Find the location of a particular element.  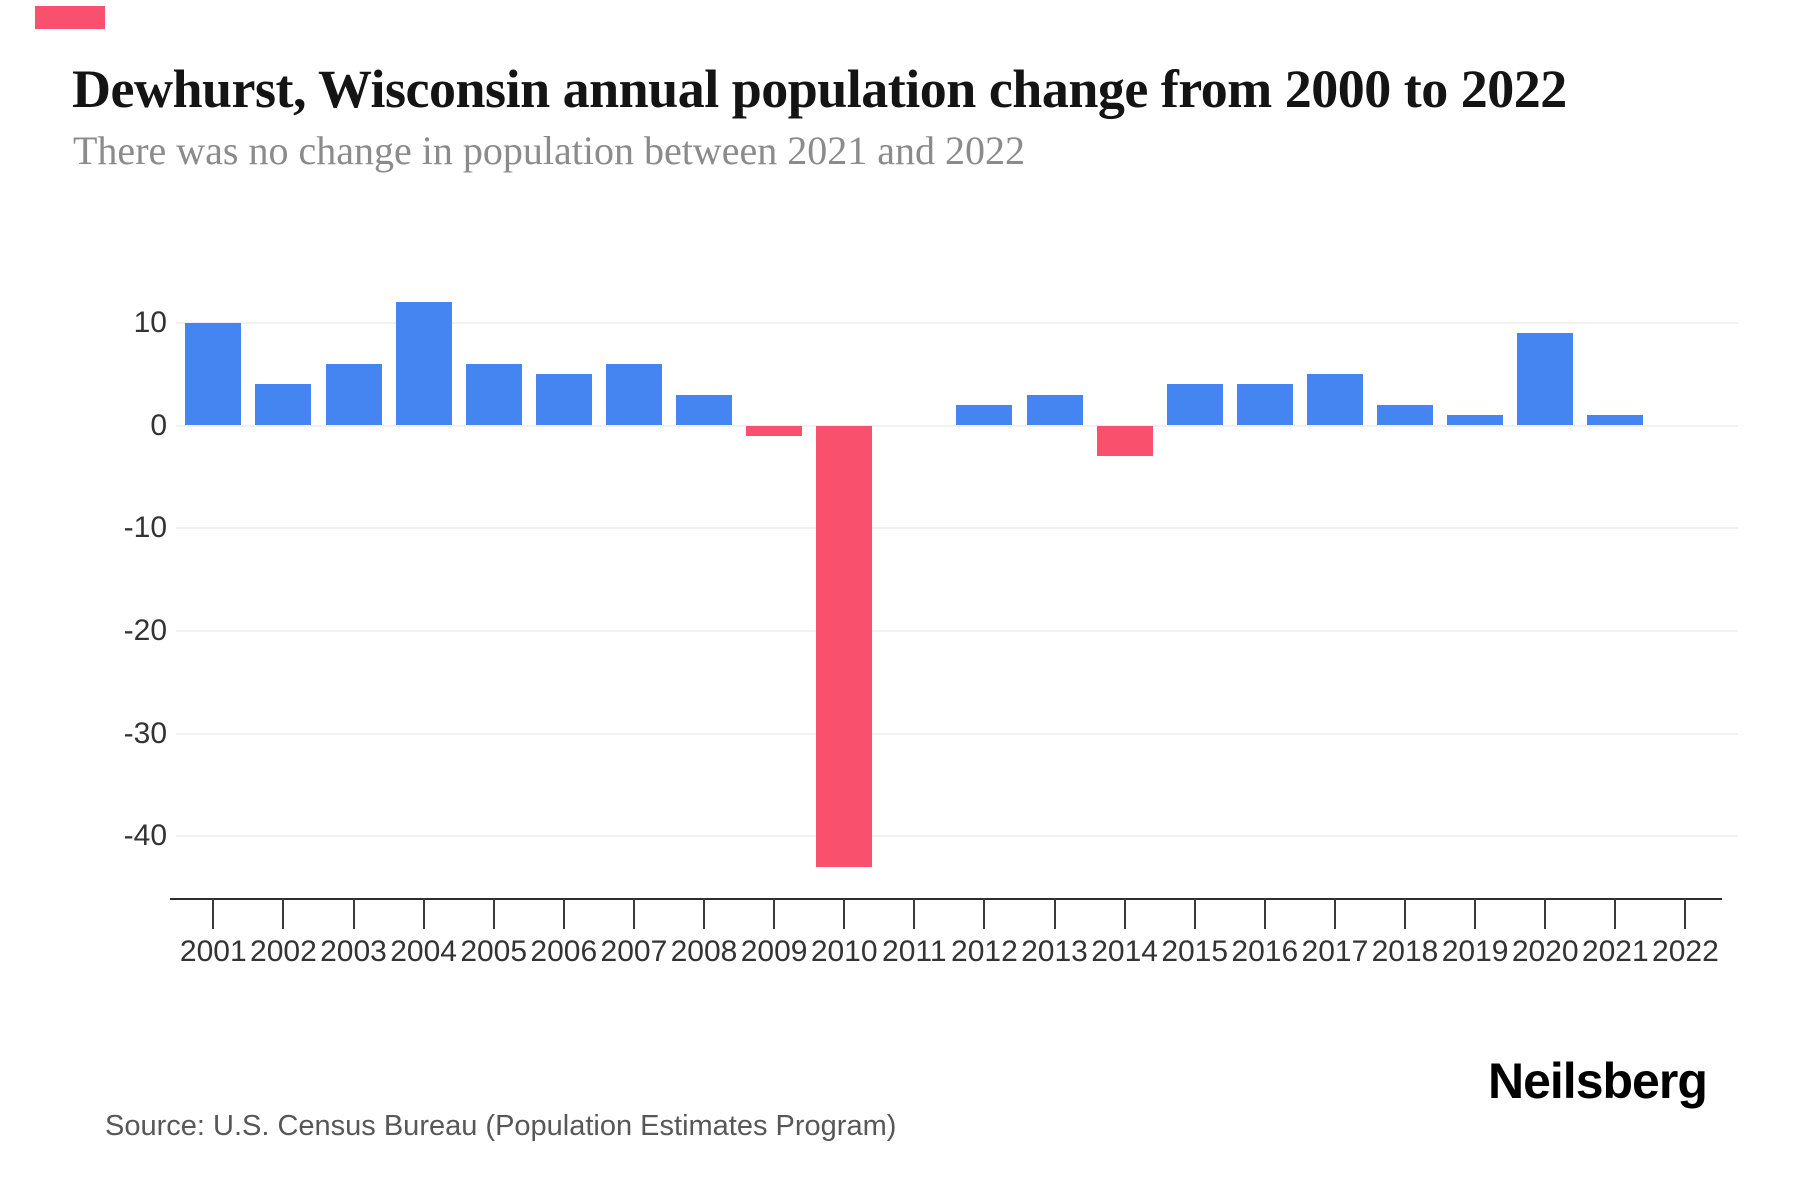

x-tick-label: 2001 is located at coordinates (213, 951).